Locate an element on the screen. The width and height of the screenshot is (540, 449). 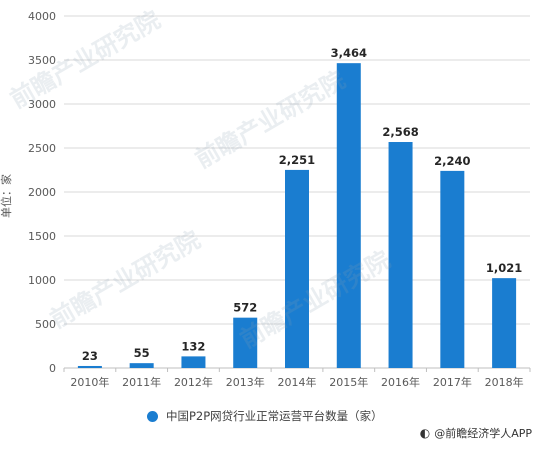
x-tick-label: 2011年 is located at coordinates (141, 382).